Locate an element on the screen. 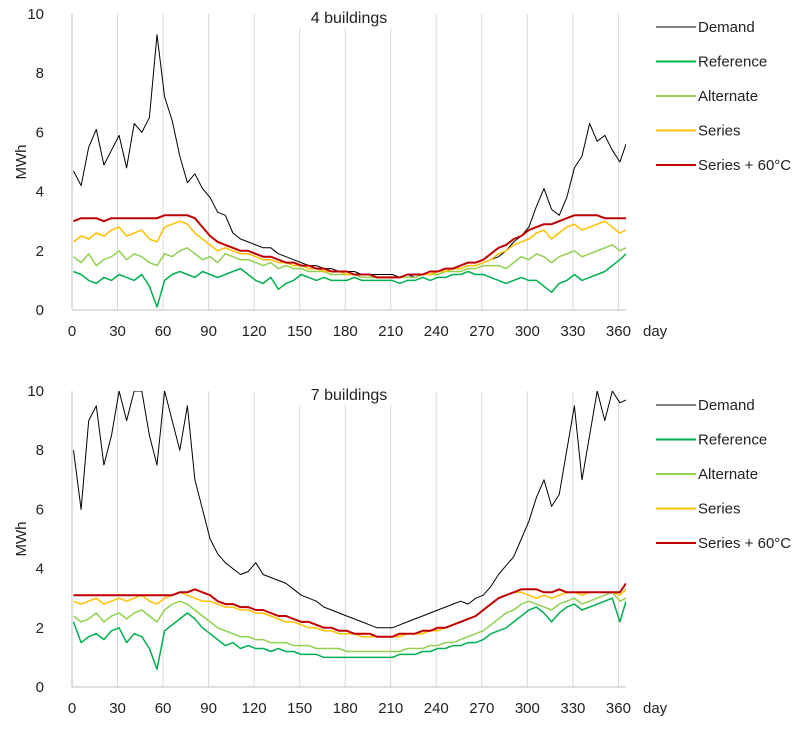 This screenshot has height=729, width=798. chart-title: 4 buildings is located at coordinates (349, 18).